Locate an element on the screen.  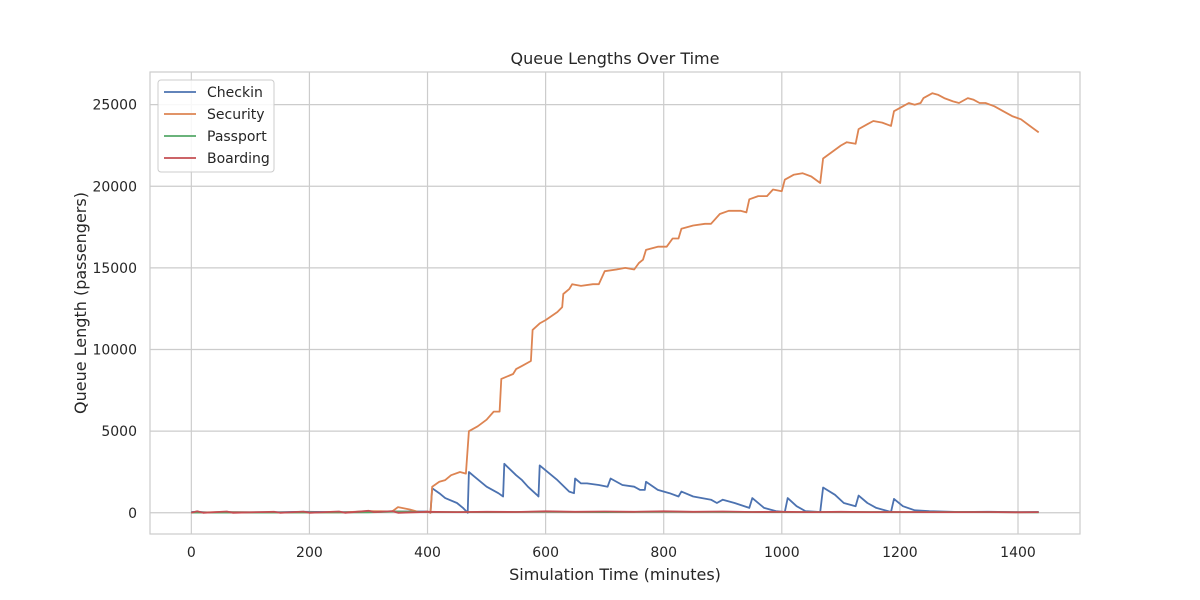
y-tick-labels: 0 5000 10000 15000 20000 25000 is located at coordinates (114, 310).